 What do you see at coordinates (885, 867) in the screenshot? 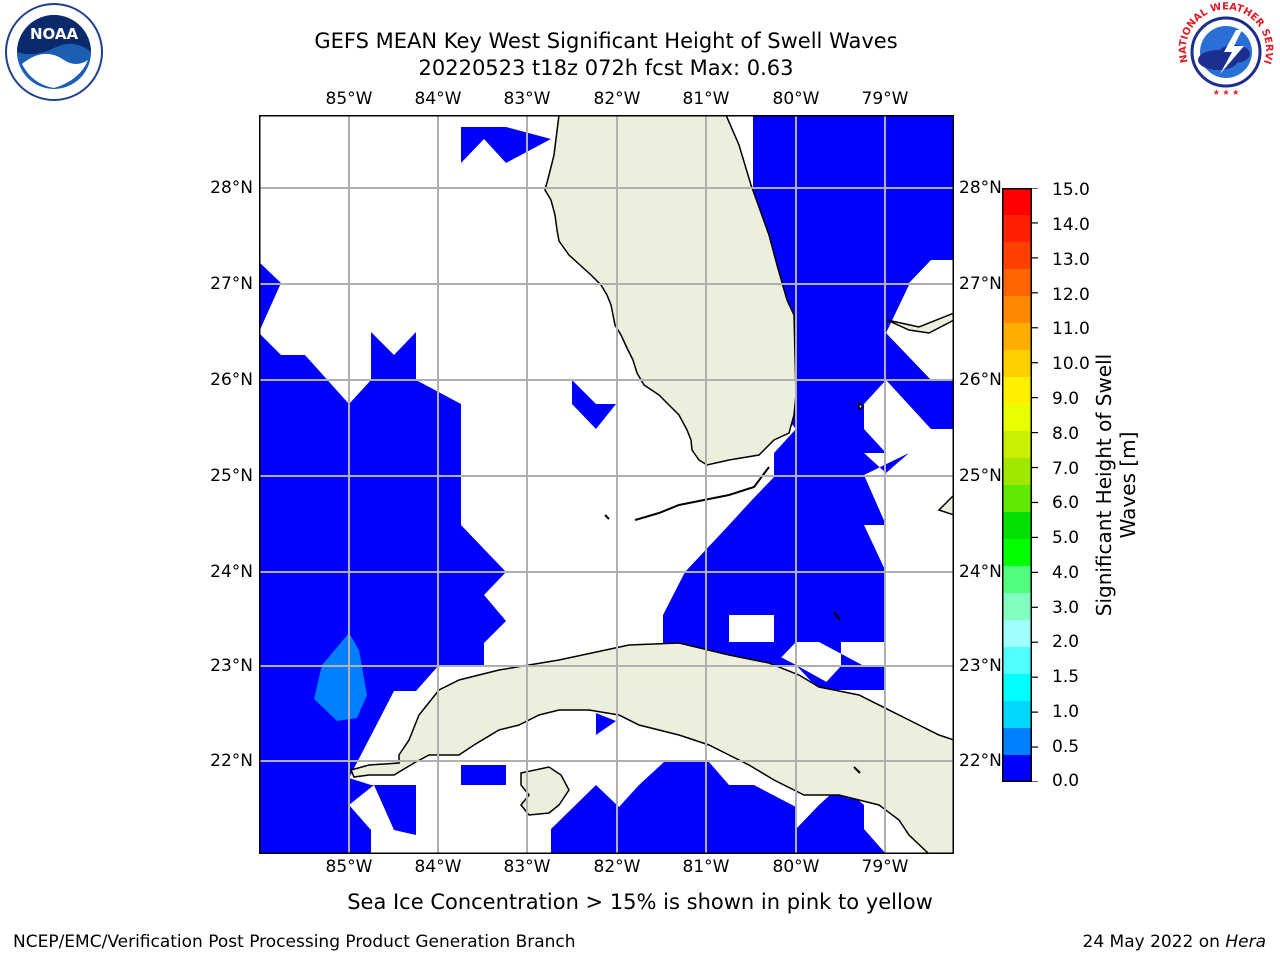
I see `lon-label-bottom: 79°W` at bounding box center [885, 867].